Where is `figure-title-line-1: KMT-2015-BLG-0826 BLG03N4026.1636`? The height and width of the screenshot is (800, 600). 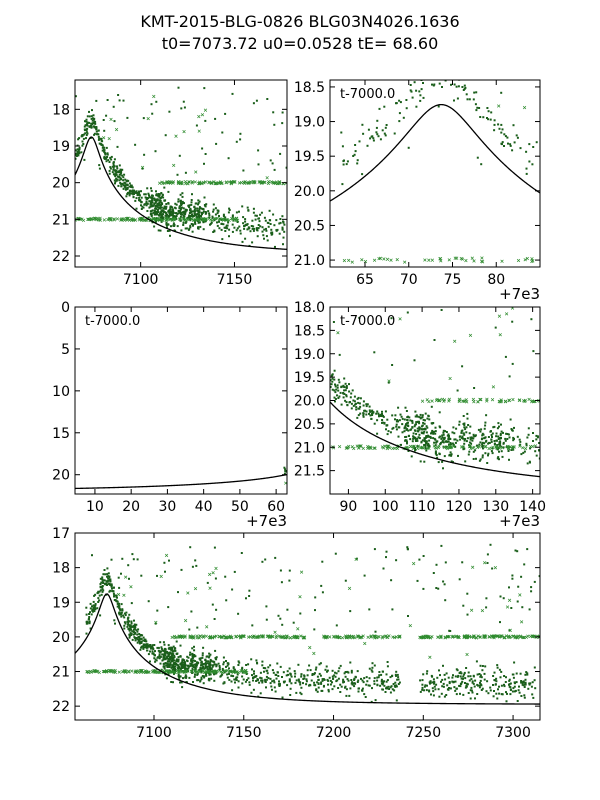 figure-title-line-1: KMT-2015-BLG-0826 BLG03N4026.1636 is located at coordinates (300, 21).